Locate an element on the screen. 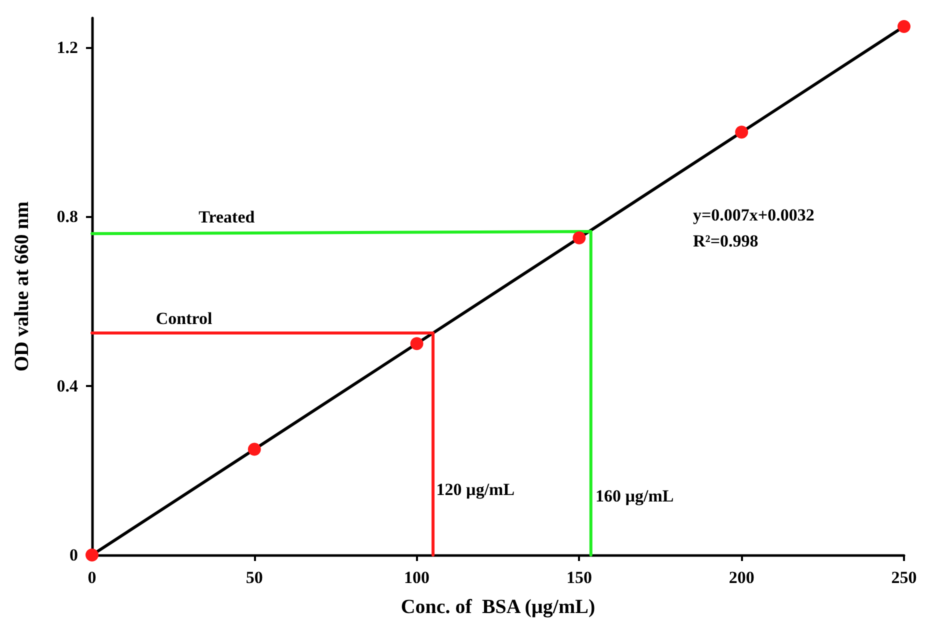 This screenshot has height=622, width=933. y-axis-title: OD value at 660 nm is located at coordinates (22, 286).